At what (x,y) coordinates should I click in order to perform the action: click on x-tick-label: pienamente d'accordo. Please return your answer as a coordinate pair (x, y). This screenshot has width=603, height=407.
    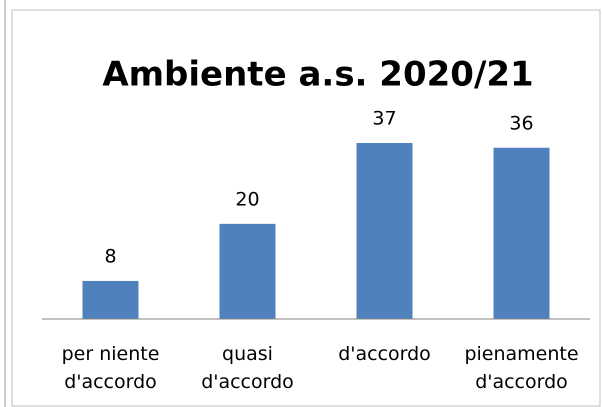
    Looking at the image, I should click on (521, 368).